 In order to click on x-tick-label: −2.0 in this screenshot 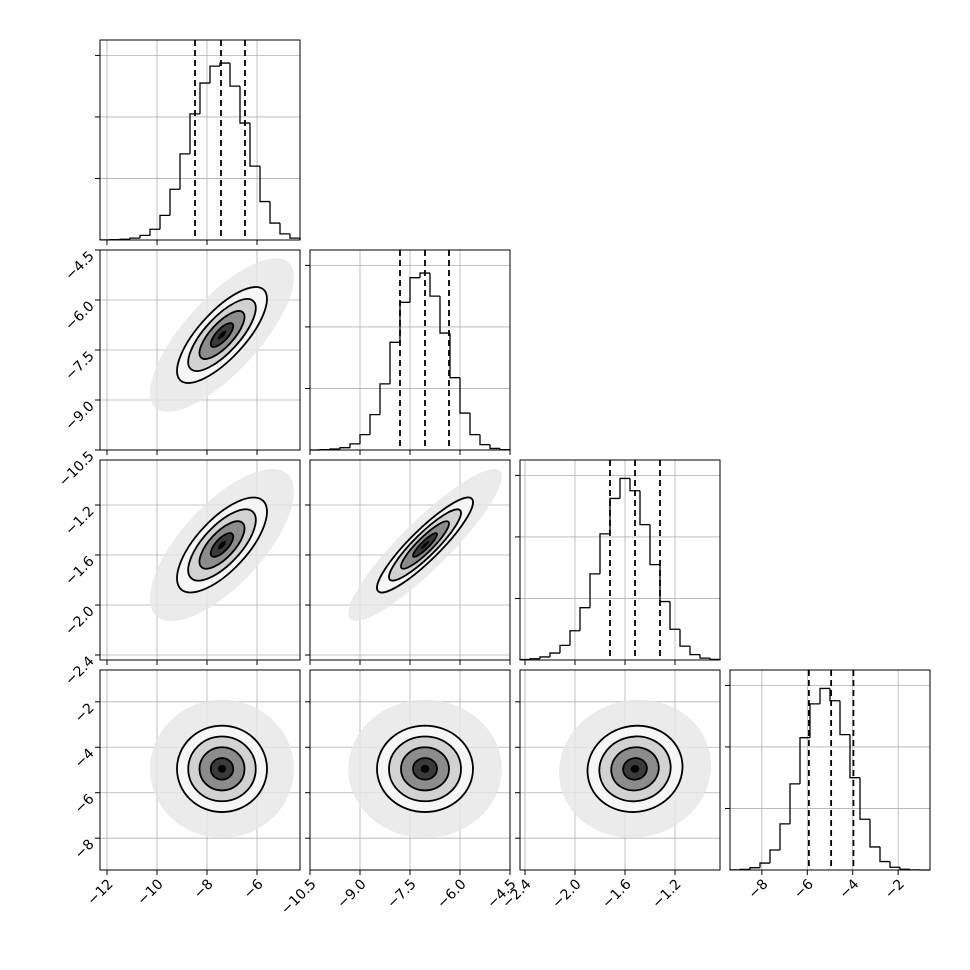, I will do `click(566, 893)`.